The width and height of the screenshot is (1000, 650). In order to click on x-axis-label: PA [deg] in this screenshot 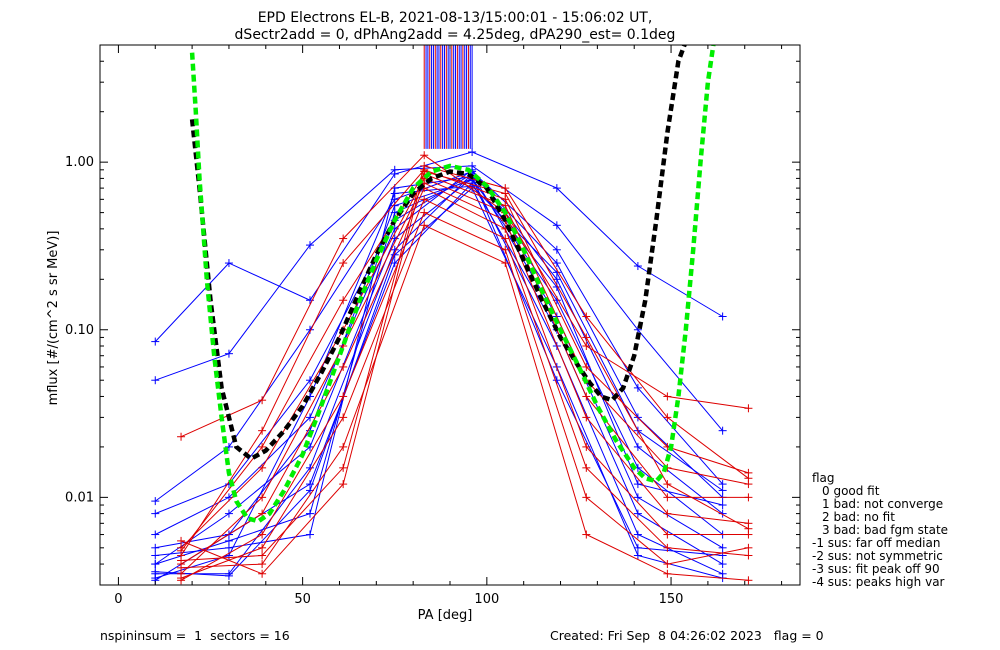, I will do `click(445, 615)`.